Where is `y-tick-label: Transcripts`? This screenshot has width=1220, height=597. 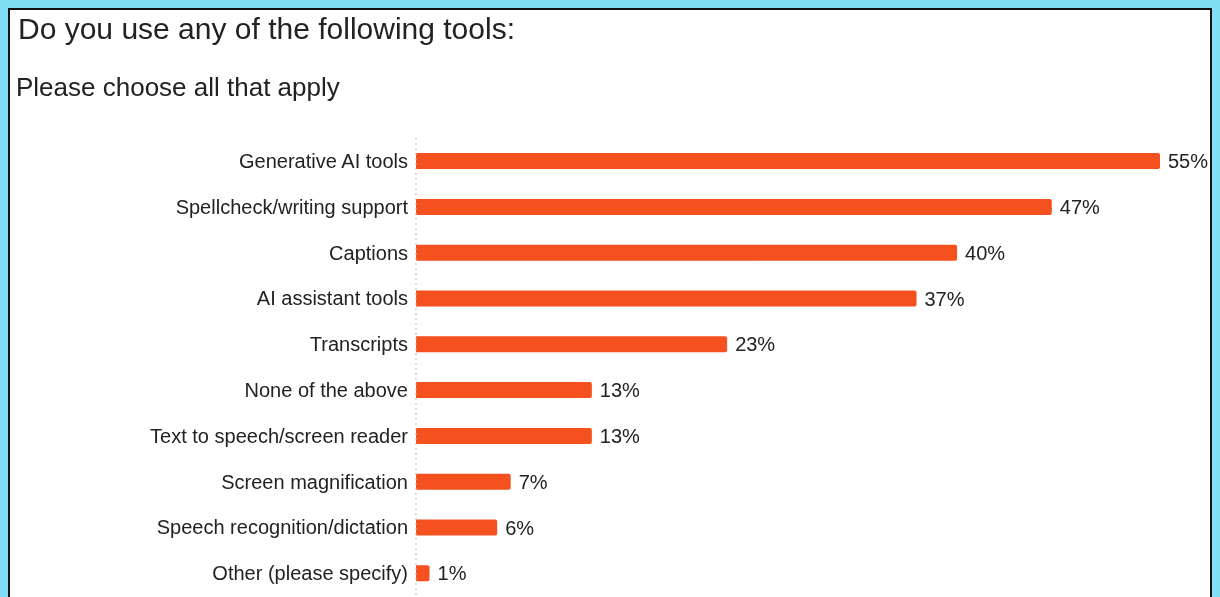
y-tick-label: Transcripts is located at coordinates (358, 344).